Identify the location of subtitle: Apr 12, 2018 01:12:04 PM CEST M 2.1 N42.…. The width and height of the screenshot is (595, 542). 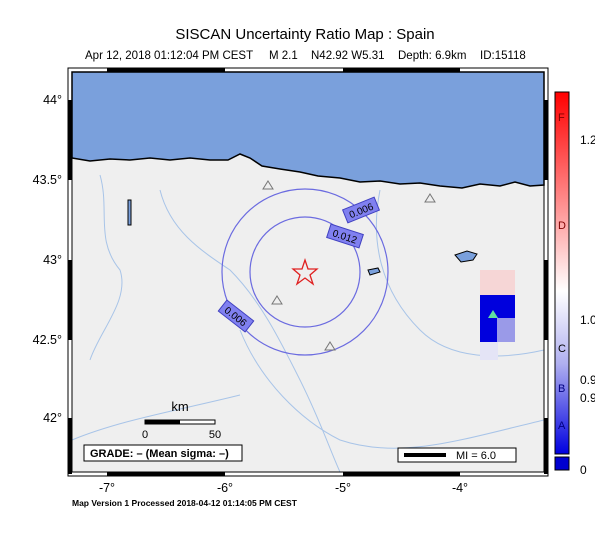
(305, 56).